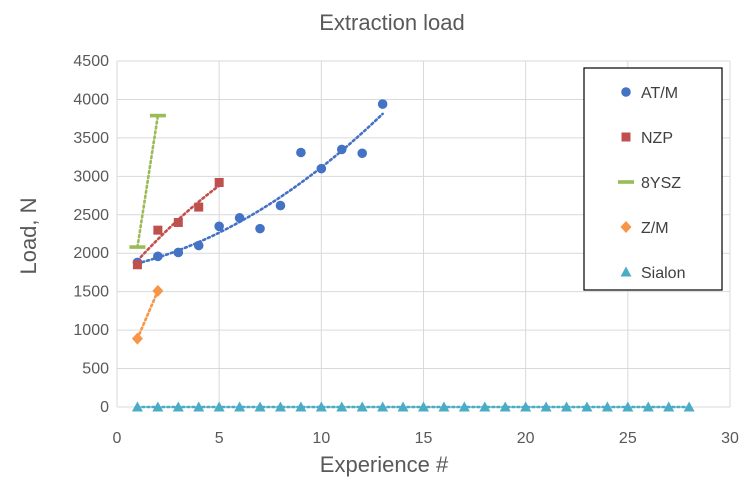 Image resolution: width=745 pixels, height=480 pixels. What do you see at coordinates (730, 438) in the screenshot?
I see `x-tick-label: 30` at bounding box center [730, 438].